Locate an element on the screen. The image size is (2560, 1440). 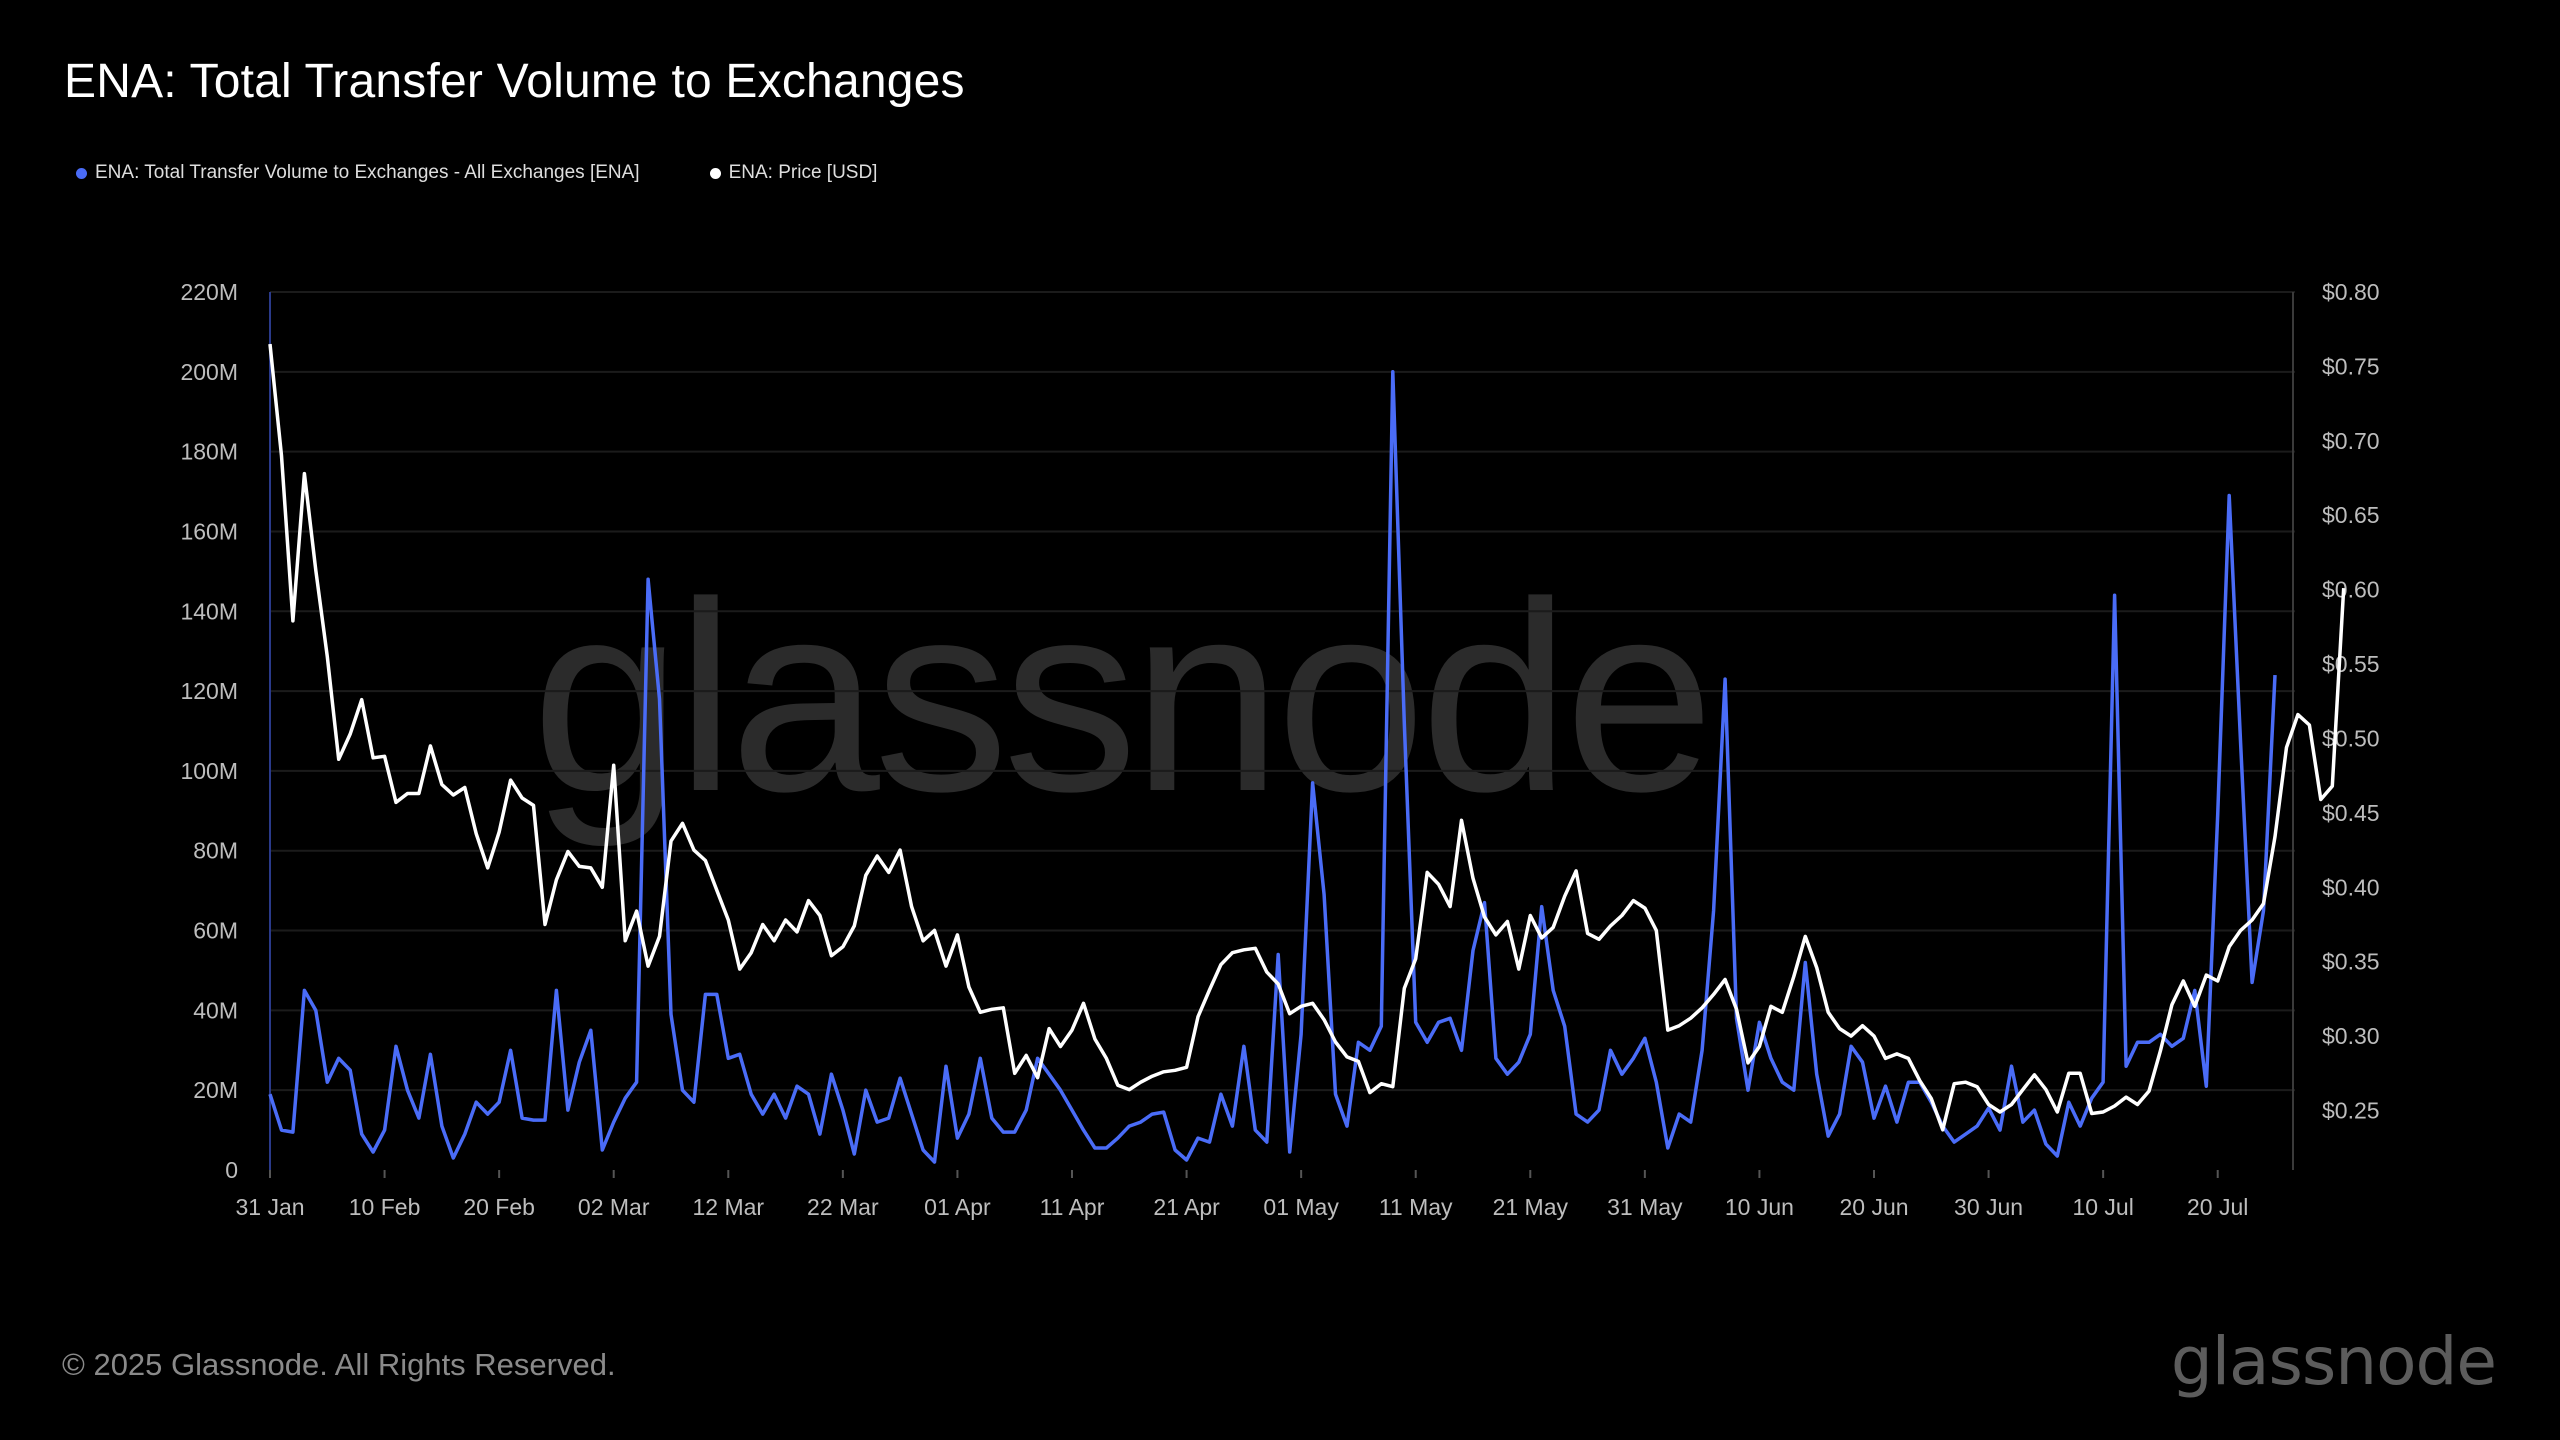
glassnode-logo: glassnode is located at coordinates (2333, 1361).